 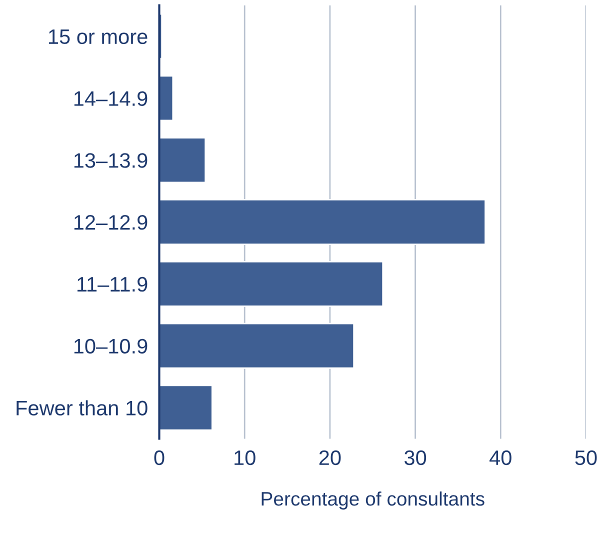 What do you see at coordinates (111, 98) in the screenshot?
I see `y-tick-label: 14–14.9` at bounding box center [111, 98].